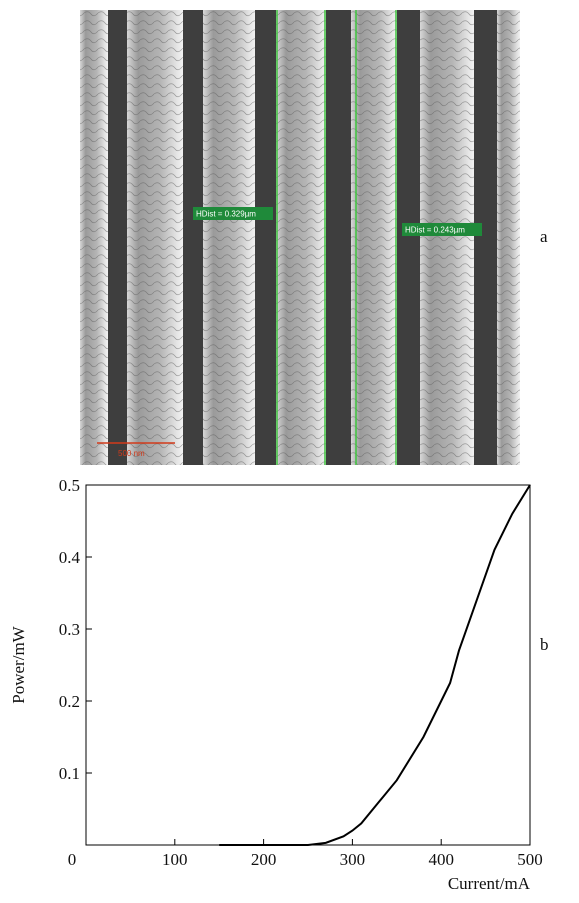 The height and width of the screenshot is (903, 579). What do you see at coordinates (544, 644) in the screenshot?
I see `panel-label: b` at bounding box center [544, 644].